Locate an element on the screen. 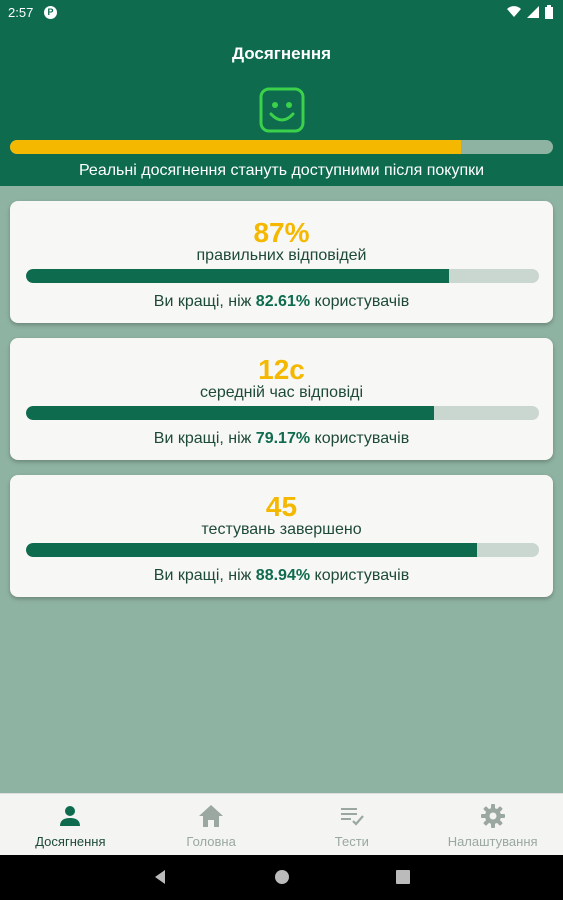  accuracy-bar is located at coordinates (282, 276).